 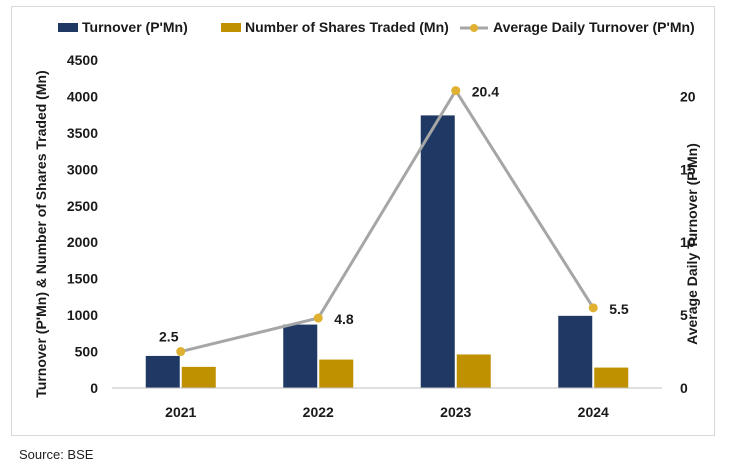 What do you see at coordinates (82, 315) in the screenshot?
I see `y-tick-label: 1000` at bounding box center [82, 315].